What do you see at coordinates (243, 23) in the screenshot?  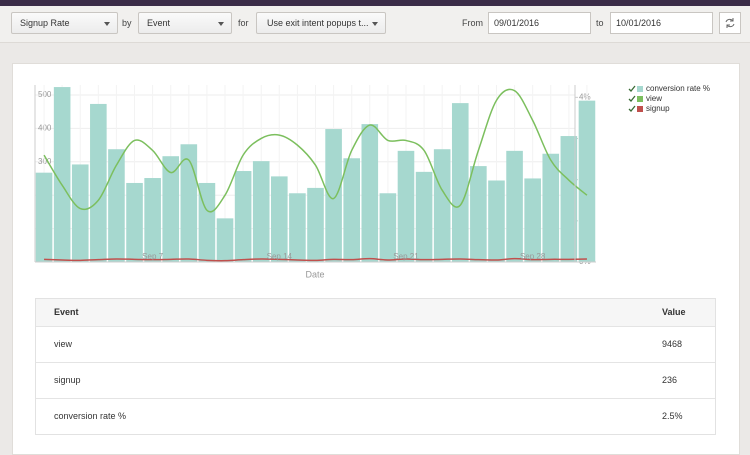 I see `for-label: for` at bounding box center [243, 23].